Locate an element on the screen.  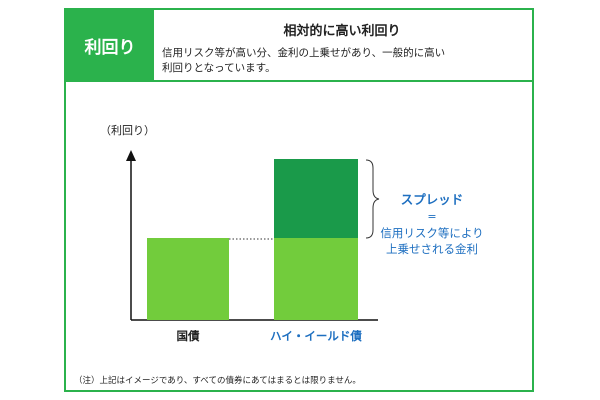
spread-description-line-1: 信用リスク等により is located at coordinates (431, 233).